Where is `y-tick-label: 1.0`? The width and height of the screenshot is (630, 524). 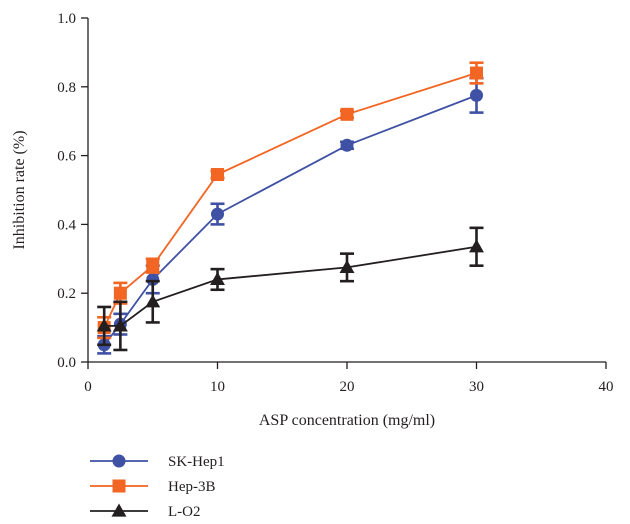
y-tick-label: 1.0 is located at coordinates (66, 19).